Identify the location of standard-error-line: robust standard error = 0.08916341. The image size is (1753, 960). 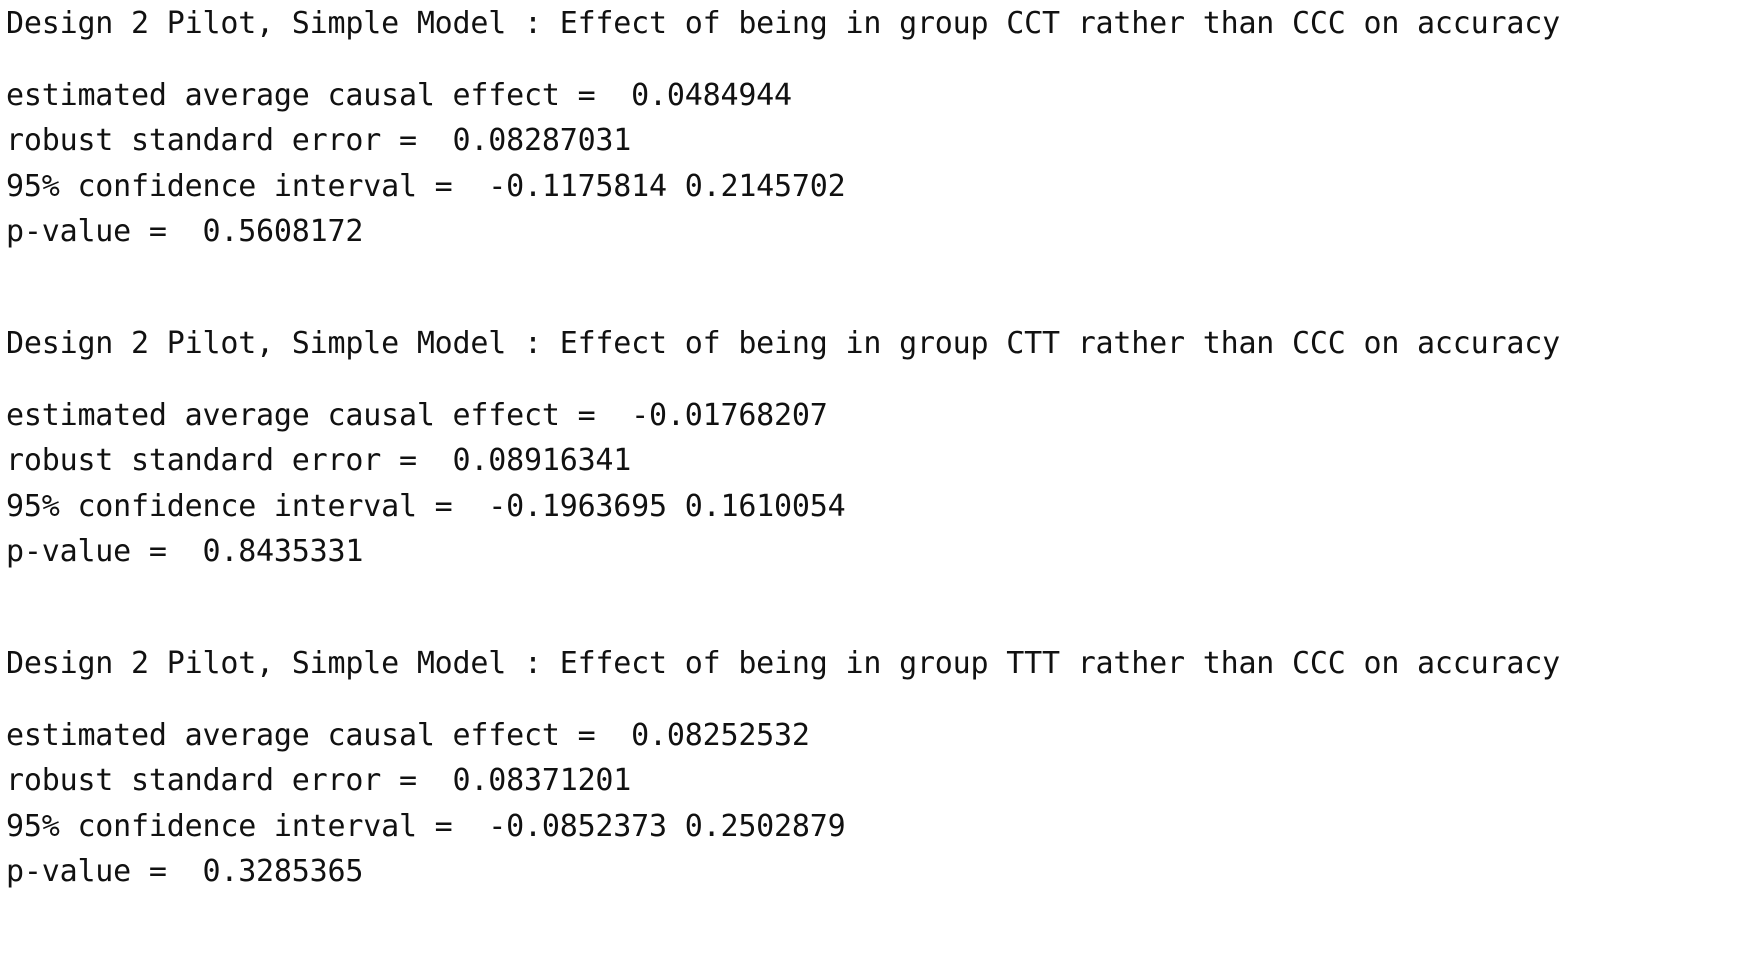
(319, 460).